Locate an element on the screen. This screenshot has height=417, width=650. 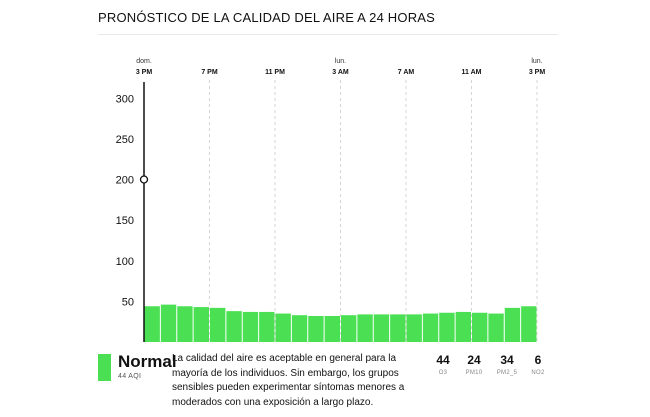
current-value-marker is located at coordinates (144, 179).